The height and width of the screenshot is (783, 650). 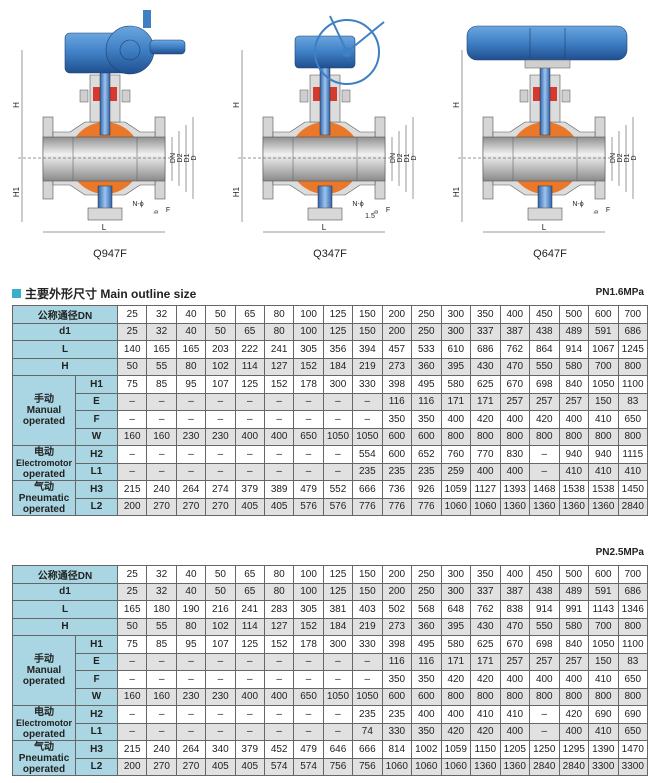 What do you see at coordinates (279, 626) in the screenshot?
I see `table-cell: 127` at bounding box center [279, 626].